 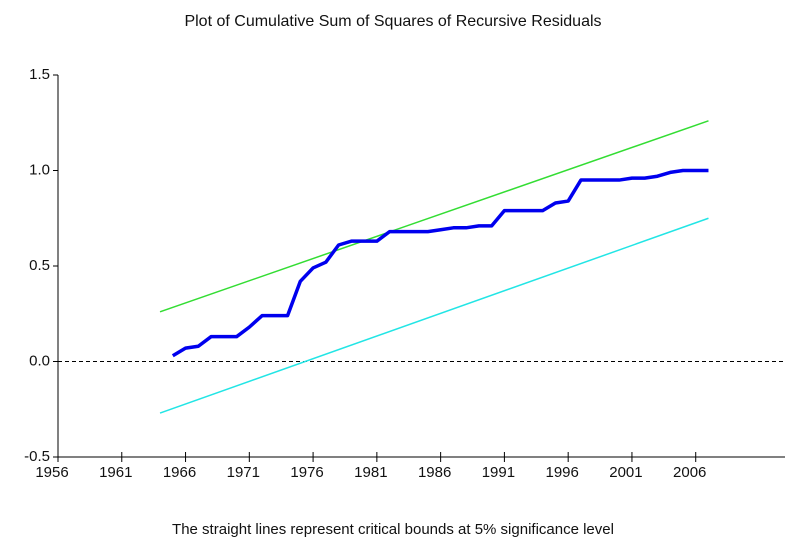 What do you see at coordinates (625, 472) in the screenshot?
I see `x-tick-label: 2001` at bounding box center [625, 472].